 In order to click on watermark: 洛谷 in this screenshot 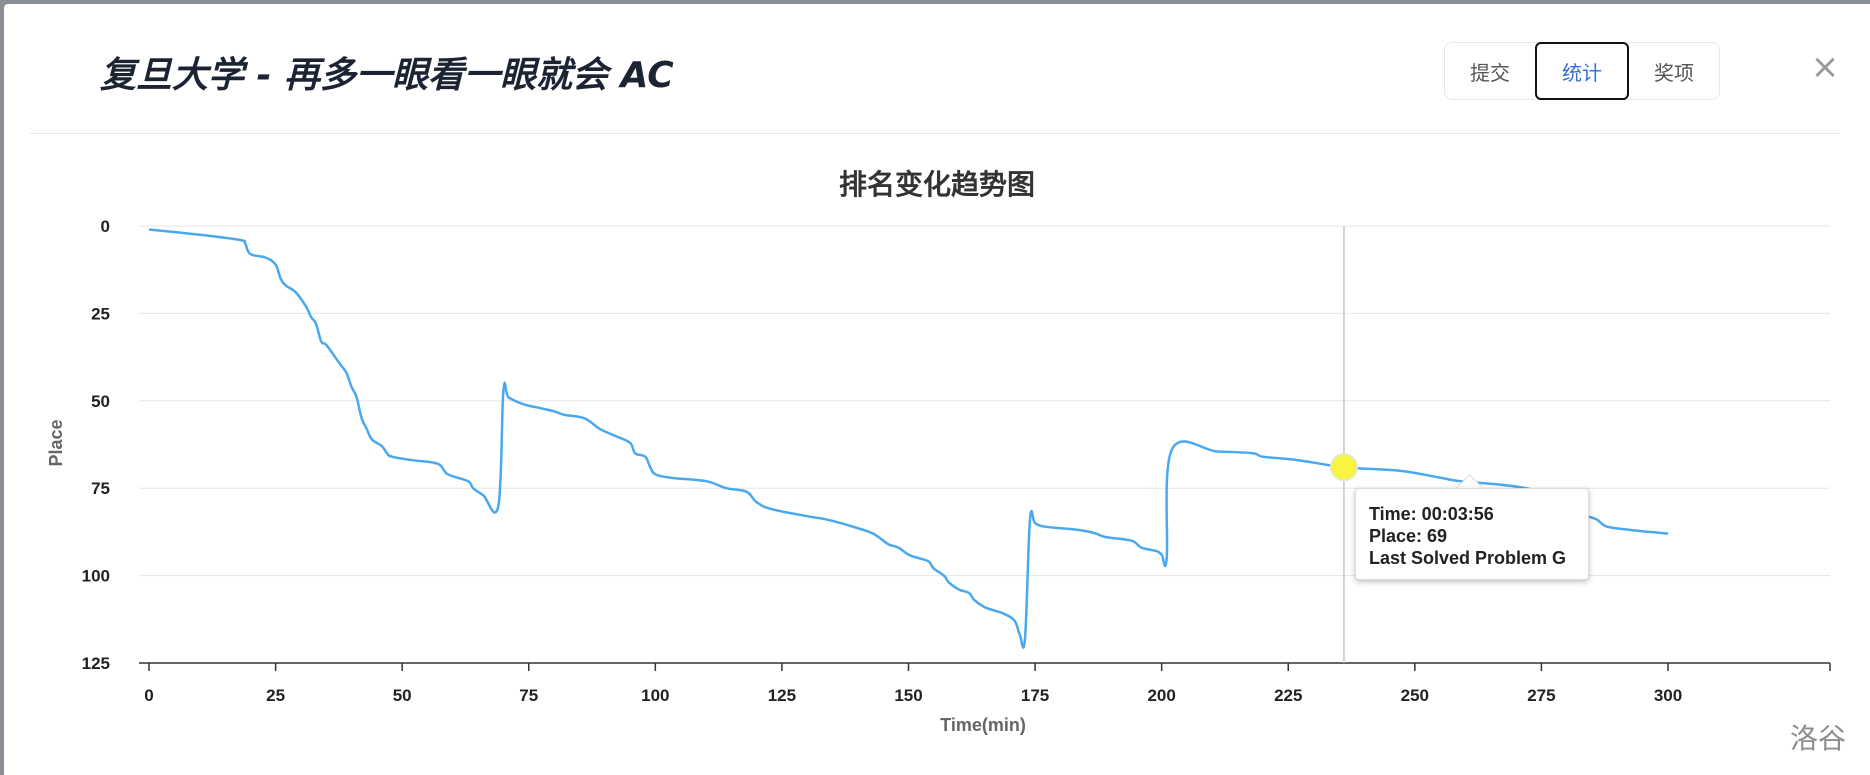, I will do `click(1818, 738)`.